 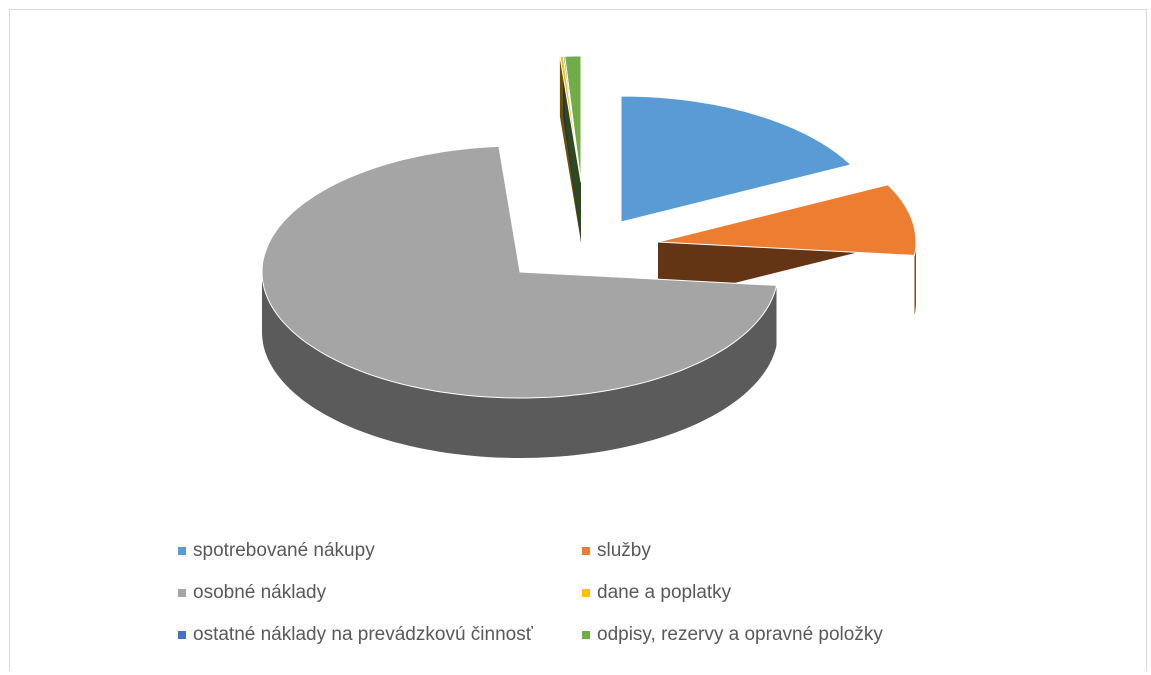 I want to click on legend-item: odpisy, rezervy a opravné položky, so click(x=782, y=634).